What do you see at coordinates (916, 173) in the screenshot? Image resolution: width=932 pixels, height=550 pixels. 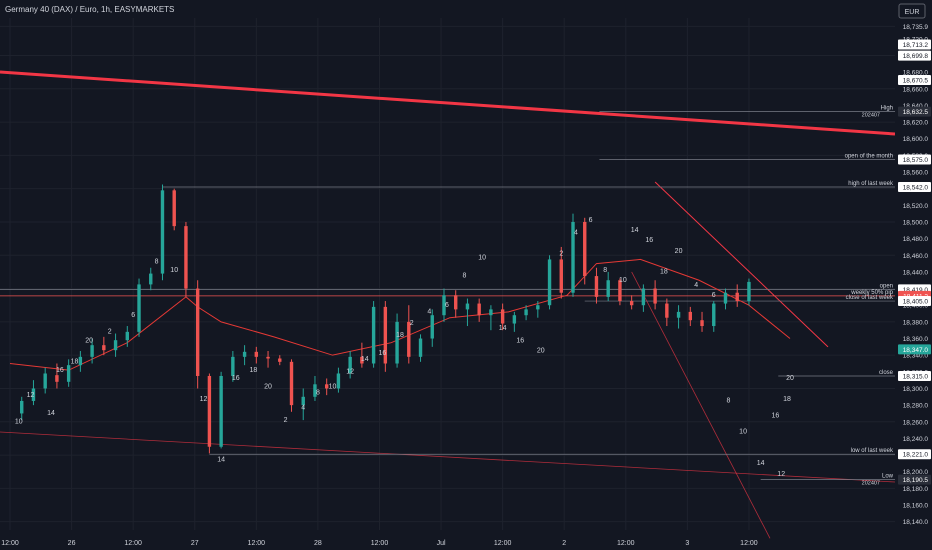 I see `price-tick-label: 18,560.0` at bounding box center [916, 173].